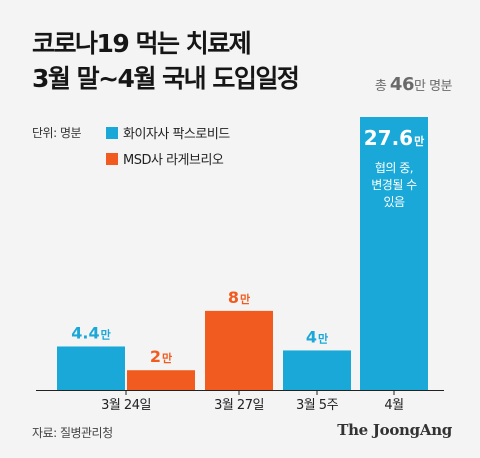 The width and height of the screenshot is (480, 458). I want to click on bar-note-line-1: 변경될 수, so click(394, 185).